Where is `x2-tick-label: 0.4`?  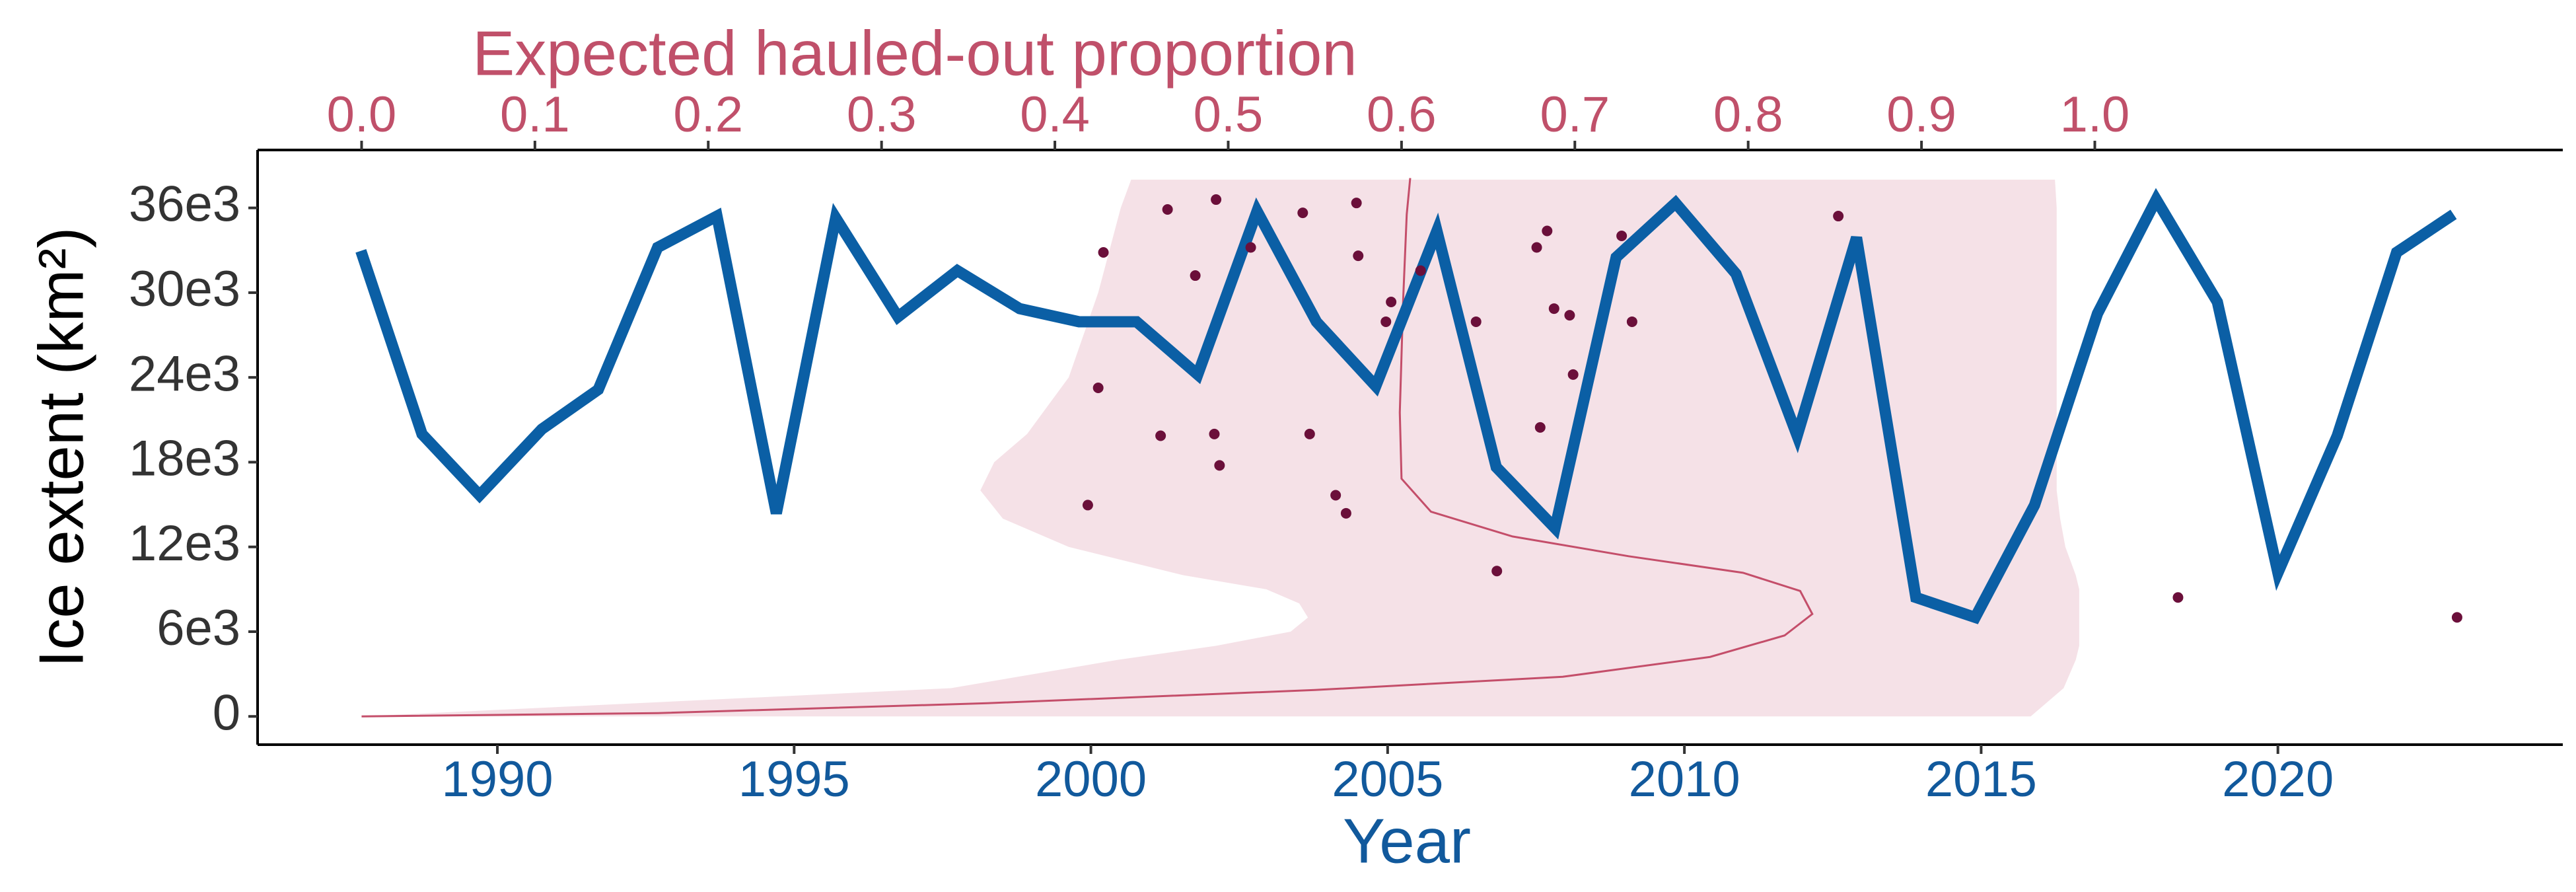 x2-tick-label: 0.4 is located at coordinates (1055, 115).